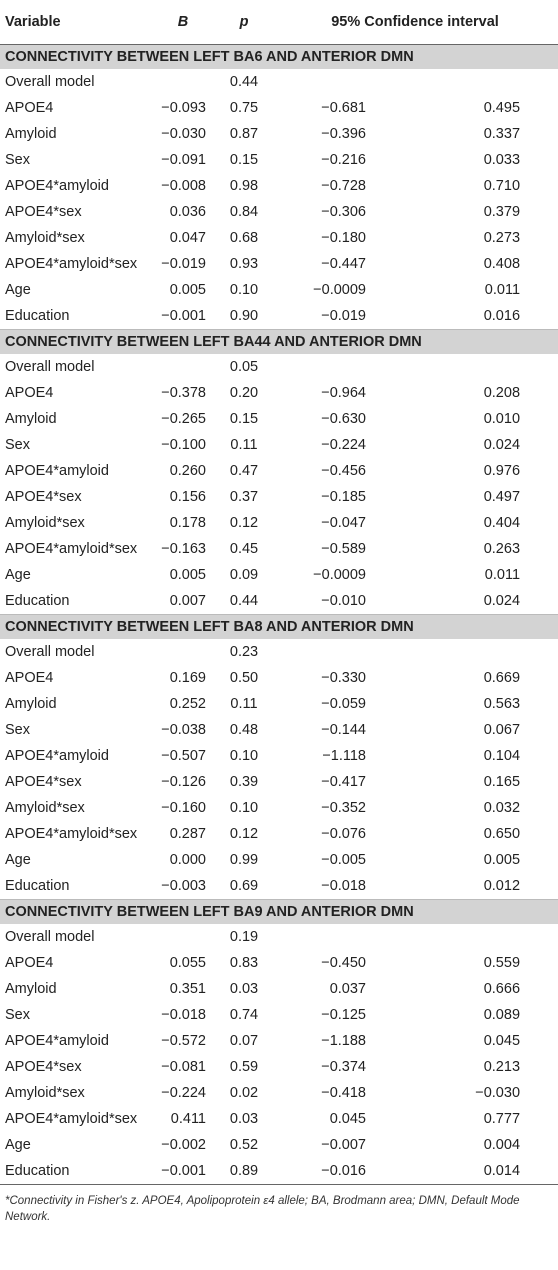 This screenshot has width=558, height=1270. What do you see at coordinates (183, 264) in the screenshot?
I see `b-cell: −0.019` at bounding box center [183, 264].